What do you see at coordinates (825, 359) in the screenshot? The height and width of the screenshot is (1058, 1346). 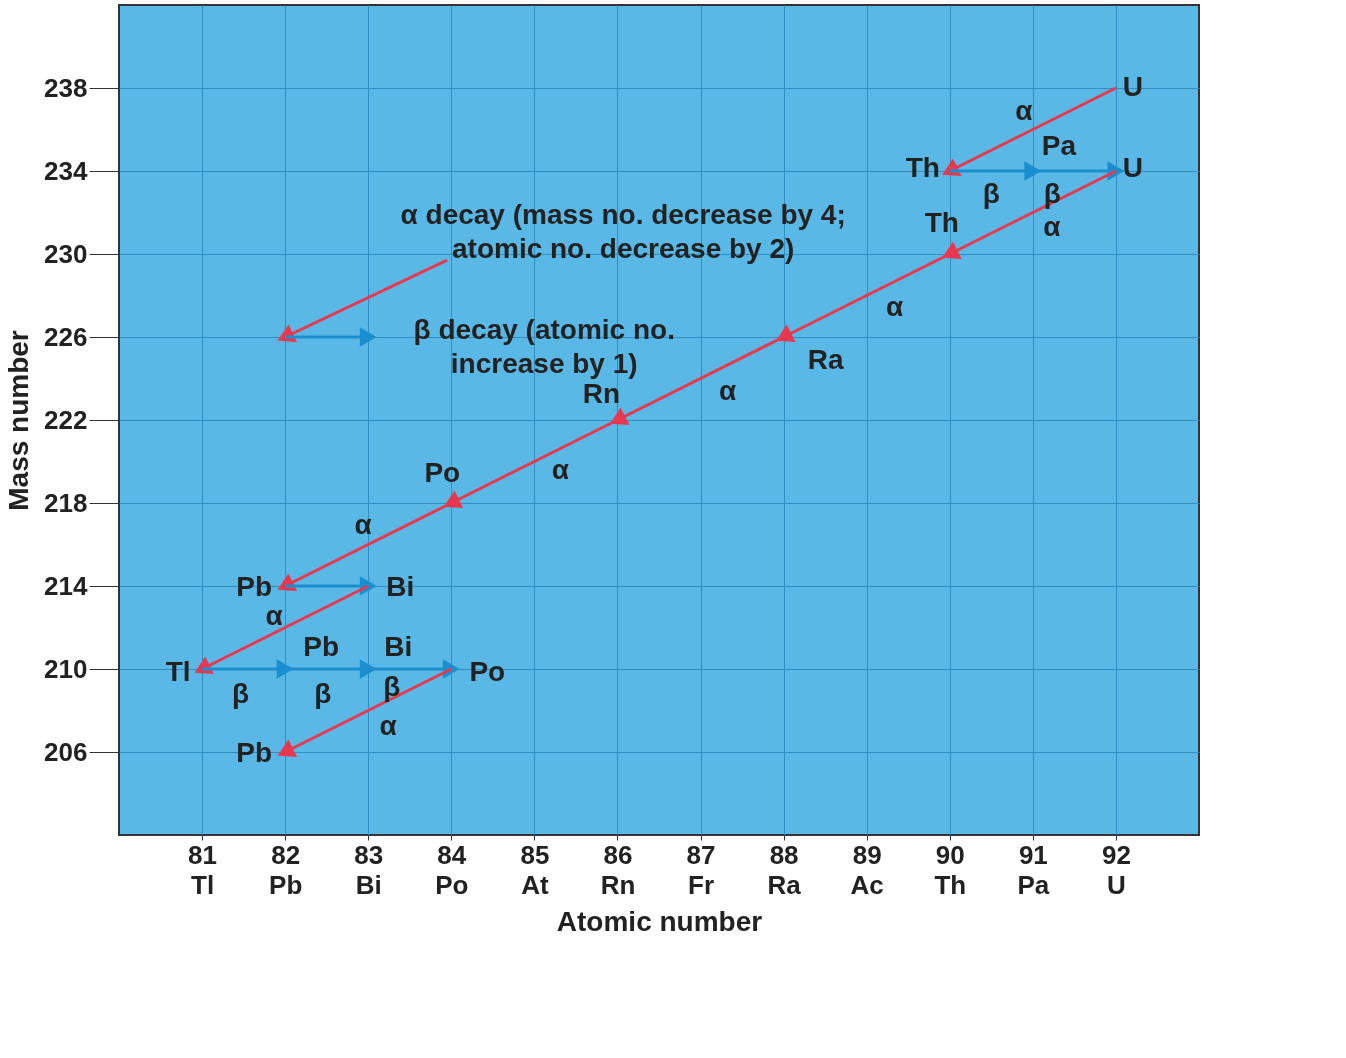 I see `annotation: Ra` at bounding box center [825, 359].